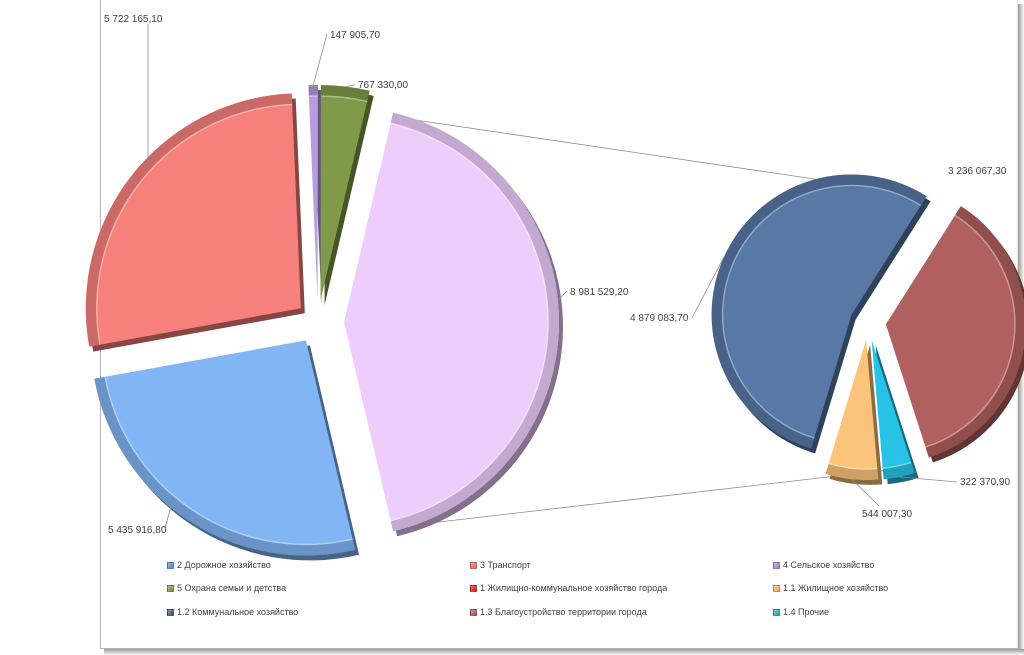 The height and width of the screenshot is (655, 1024). What do you see at coordinates (344, 99) in the screenshot?
I see `slice-family-highlight` at bounding box center [344, 99].